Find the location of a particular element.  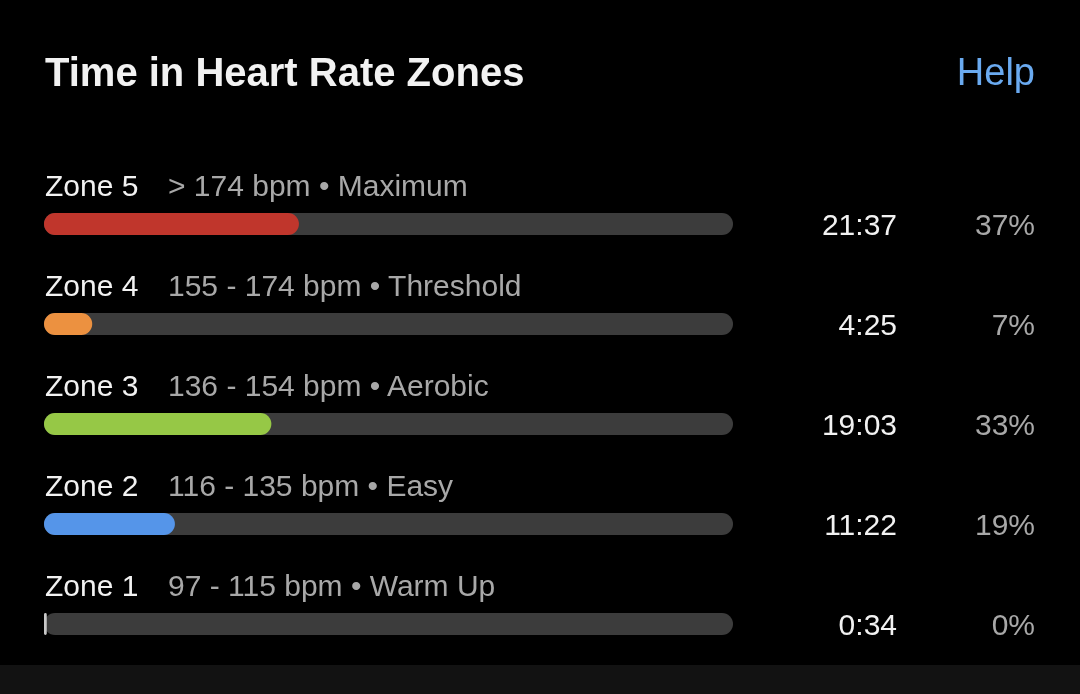

y-tick-label: Zone 5 is located at coordinates (92, 185).